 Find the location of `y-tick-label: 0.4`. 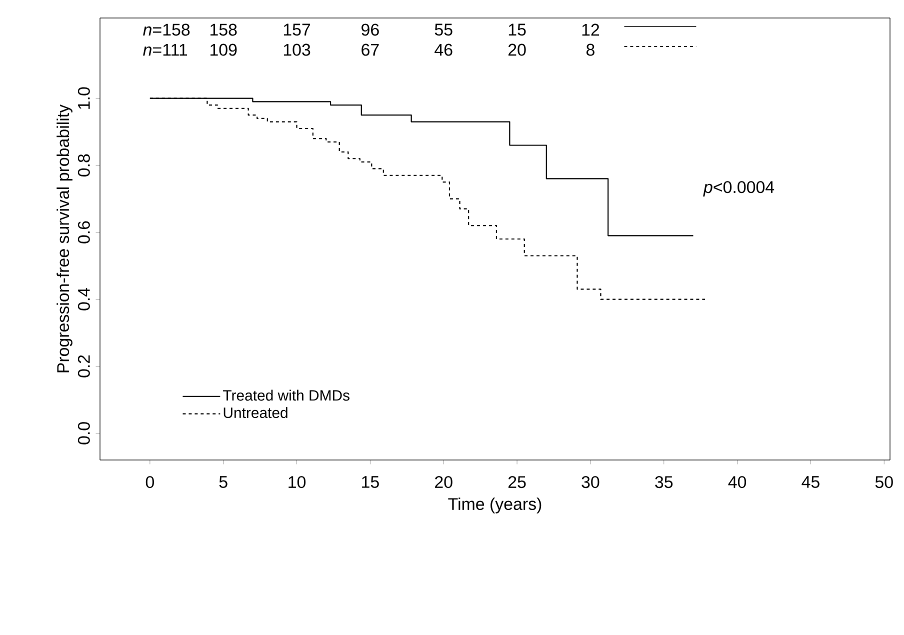

y-tick-label: 0.4 is located at coordinates (84, 299).